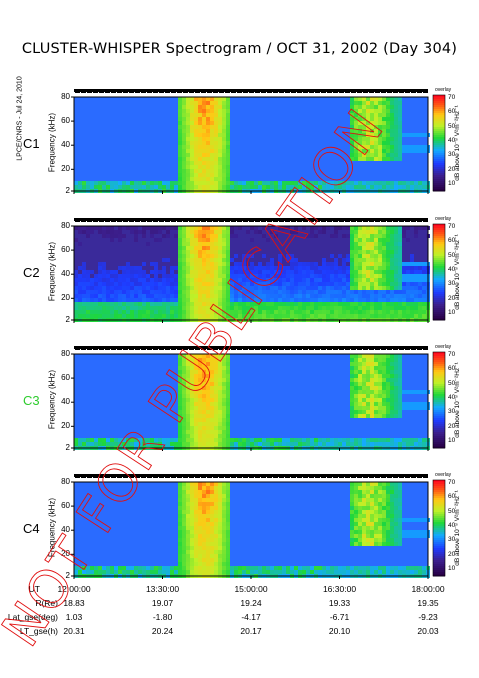 The image size is (479, 678). Describe the element at coordinates (428, 589) in the screenshot. I see `x-tick-label: 18:00:00` at that location.